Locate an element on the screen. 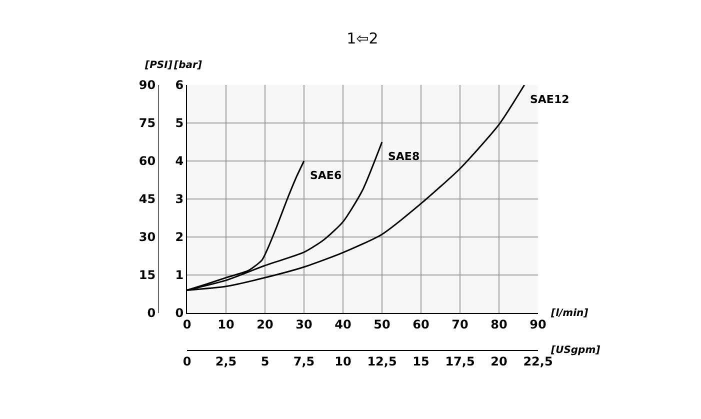 The width and height of the screenshot is (701, 419). x2-tick-label: 17,5 is located at coordinates (460, 361).